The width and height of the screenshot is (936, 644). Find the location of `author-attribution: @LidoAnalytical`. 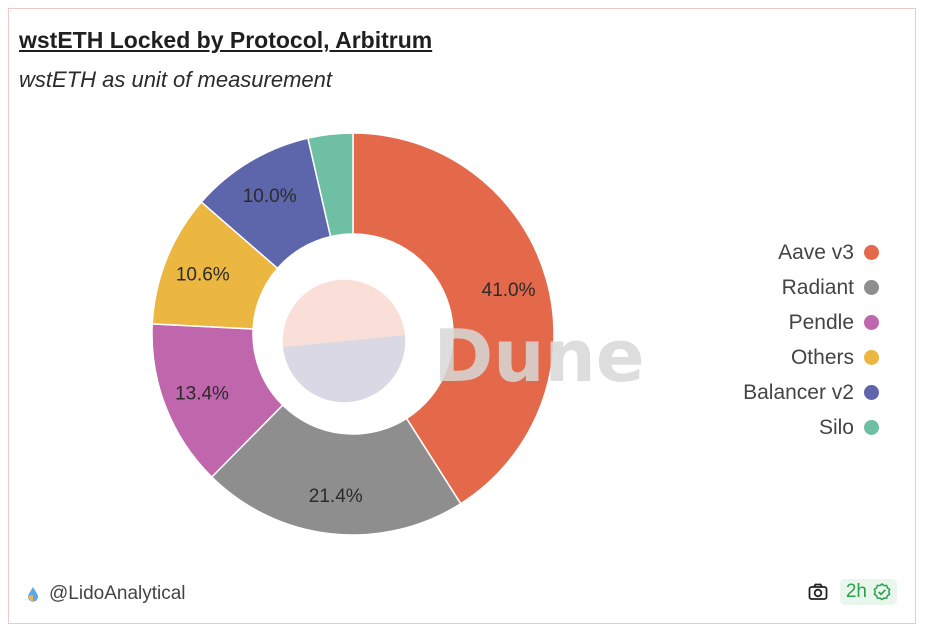

author-attribution: @LidoAnalytical is located at coordinates (106, 594).